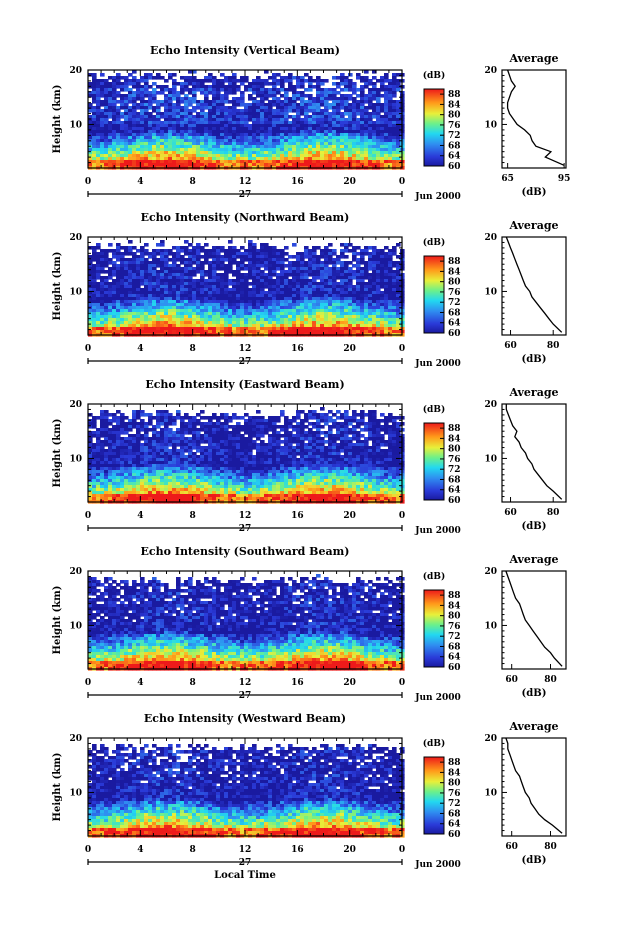 The width and height of the screenshot is (620, 933). I want to click on x-tick-label: 16, so click(297, 349).